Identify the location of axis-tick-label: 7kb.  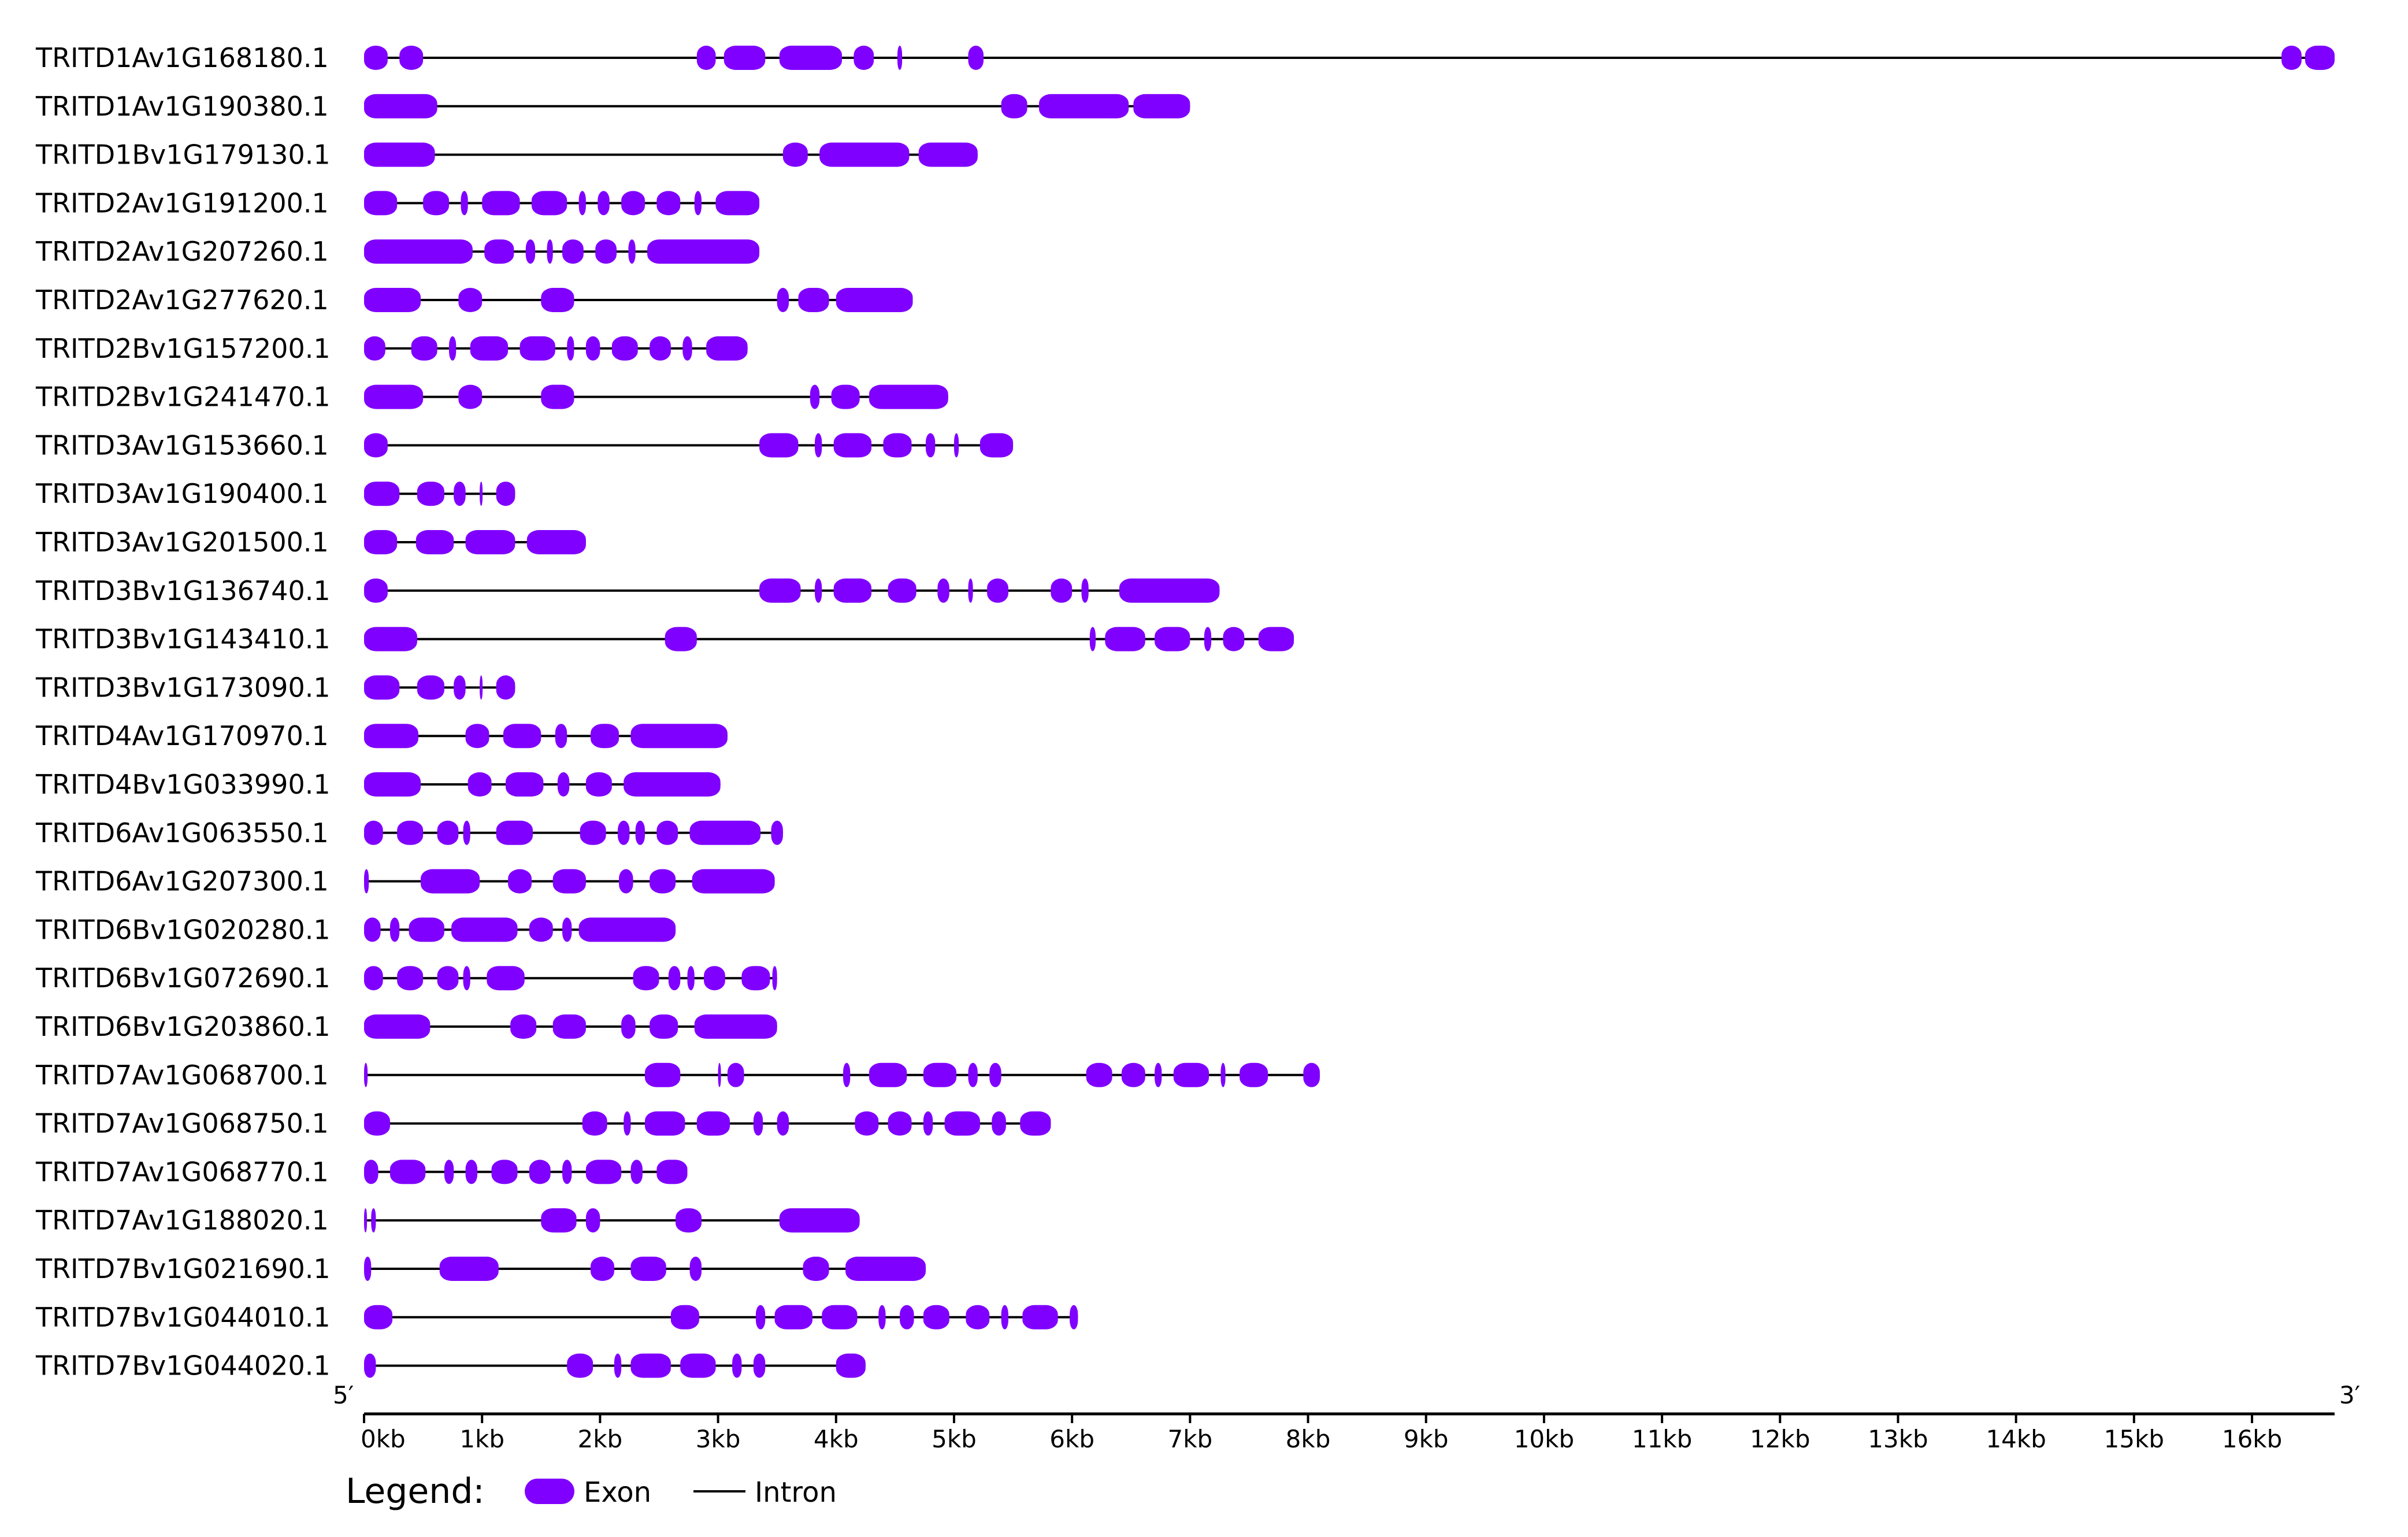
(1189, 1439).